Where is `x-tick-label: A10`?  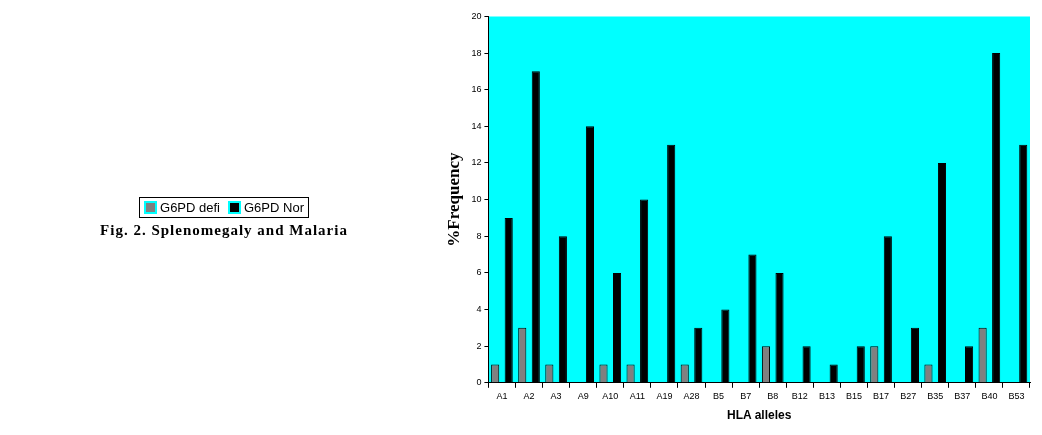
x-tick-label: A10 is located at coordinates (610, 395).